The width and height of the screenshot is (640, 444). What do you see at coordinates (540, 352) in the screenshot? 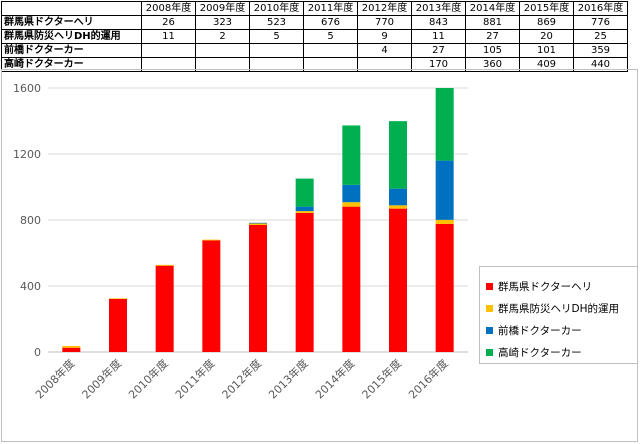
I see `legend-label: 高崎ドクターカー` at bounding box center [540, 352].